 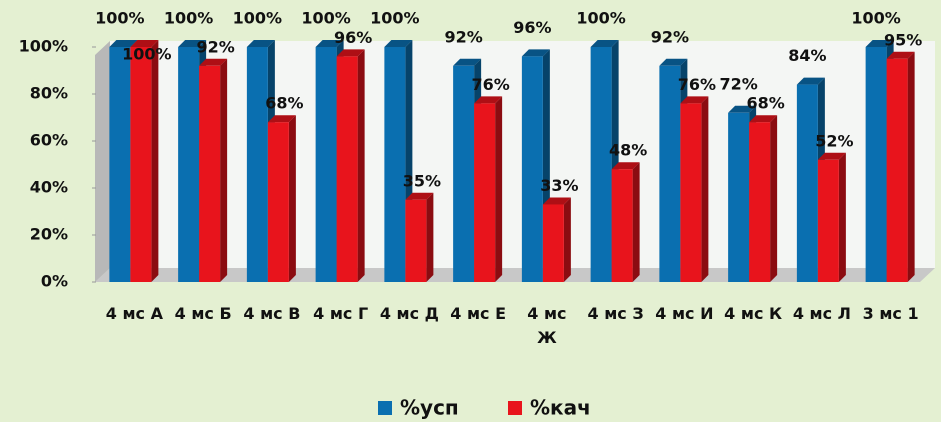 What do you see at coordinates (478, 313) in the screenshot?
I see `x-tick-label: 4 мс Е` at bounding box center [478, 313].